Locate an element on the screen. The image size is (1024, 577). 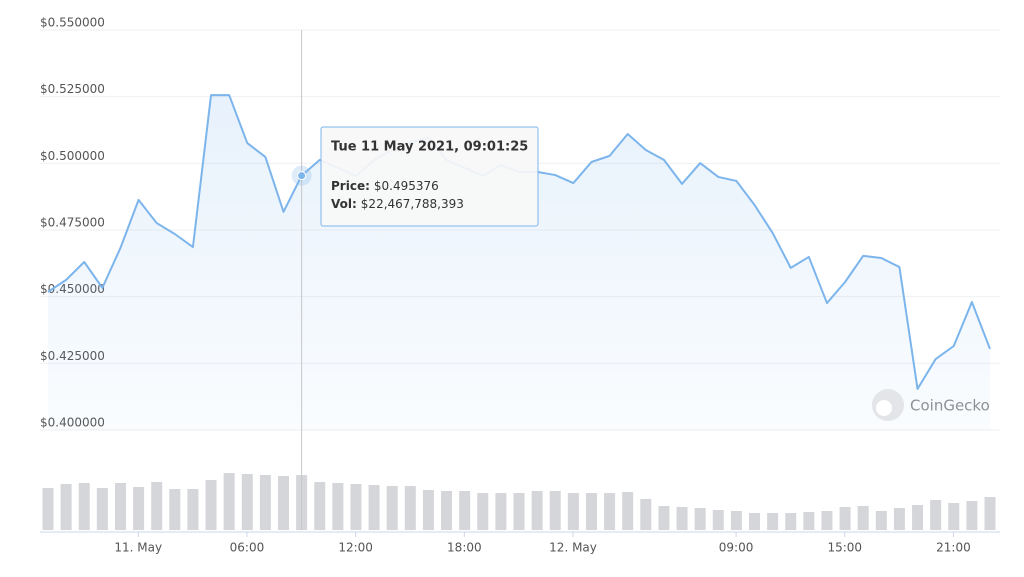
hover-point is located at coordinates (302, 176).